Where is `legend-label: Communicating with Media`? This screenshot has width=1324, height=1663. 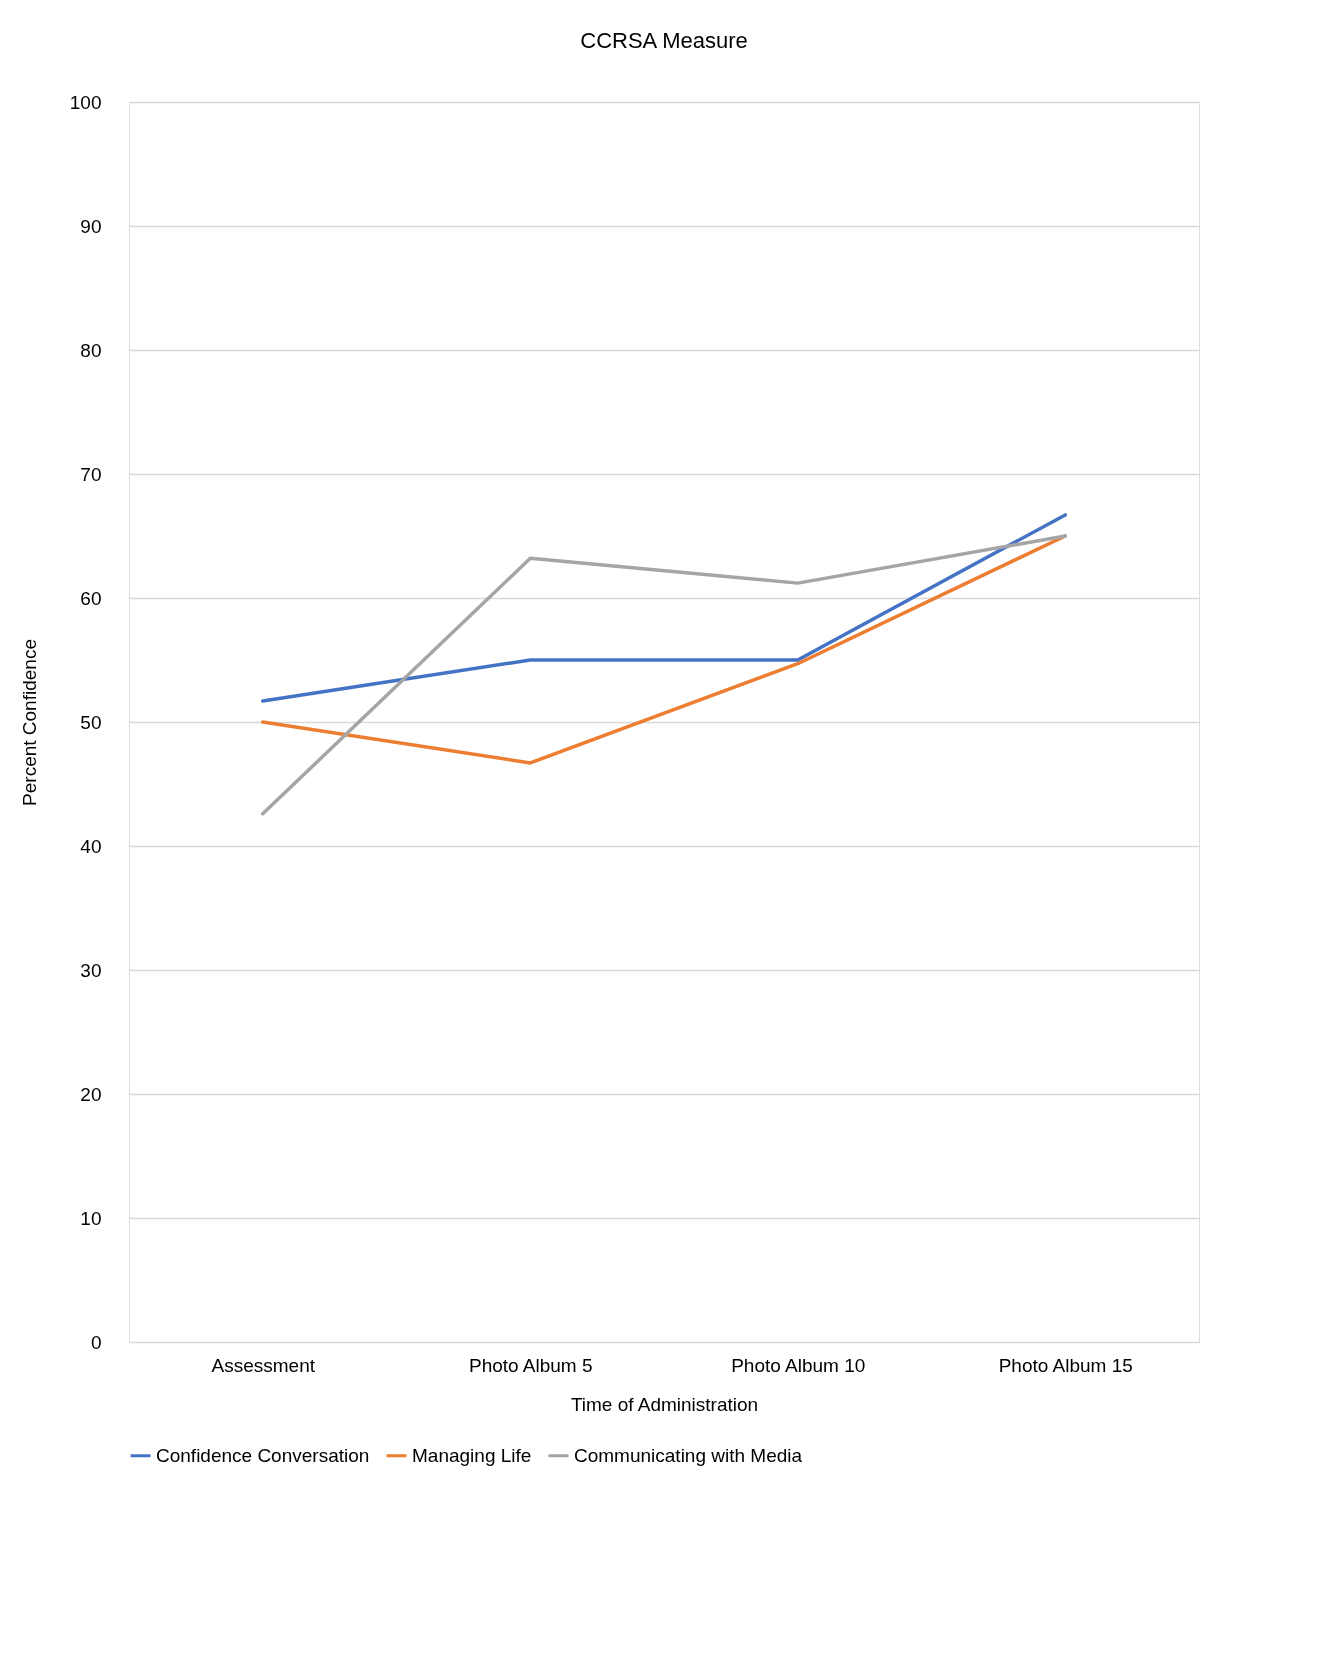
legend-label: Communicating with Media is located at coordinates (688, 1455).